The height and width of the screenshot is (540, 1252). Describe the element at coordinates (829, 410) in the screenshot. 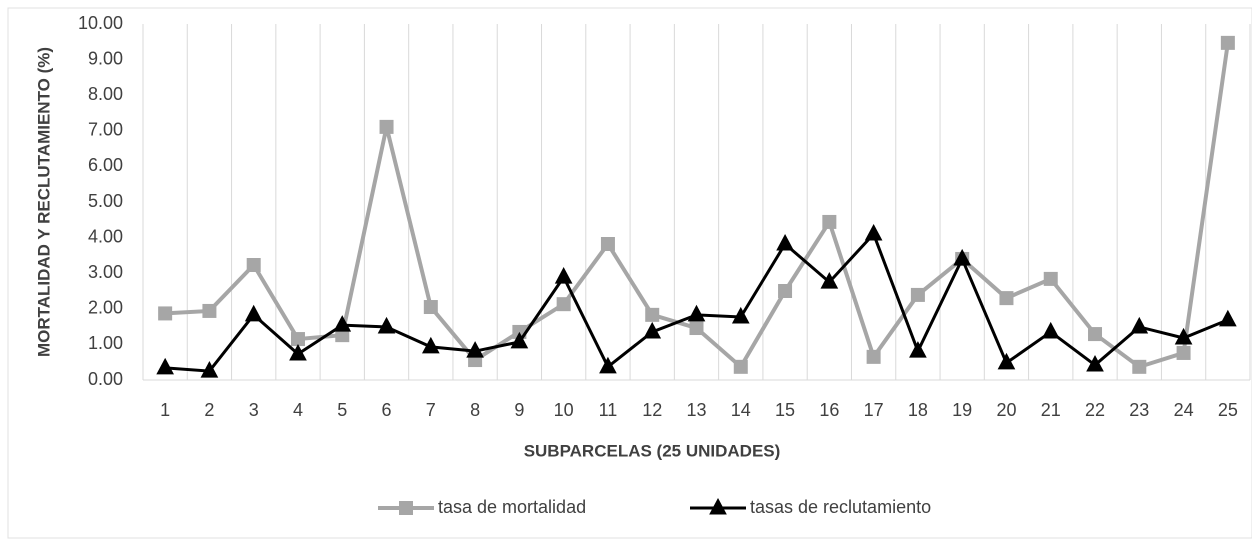

I see `x-tick-label: 16` at that location.